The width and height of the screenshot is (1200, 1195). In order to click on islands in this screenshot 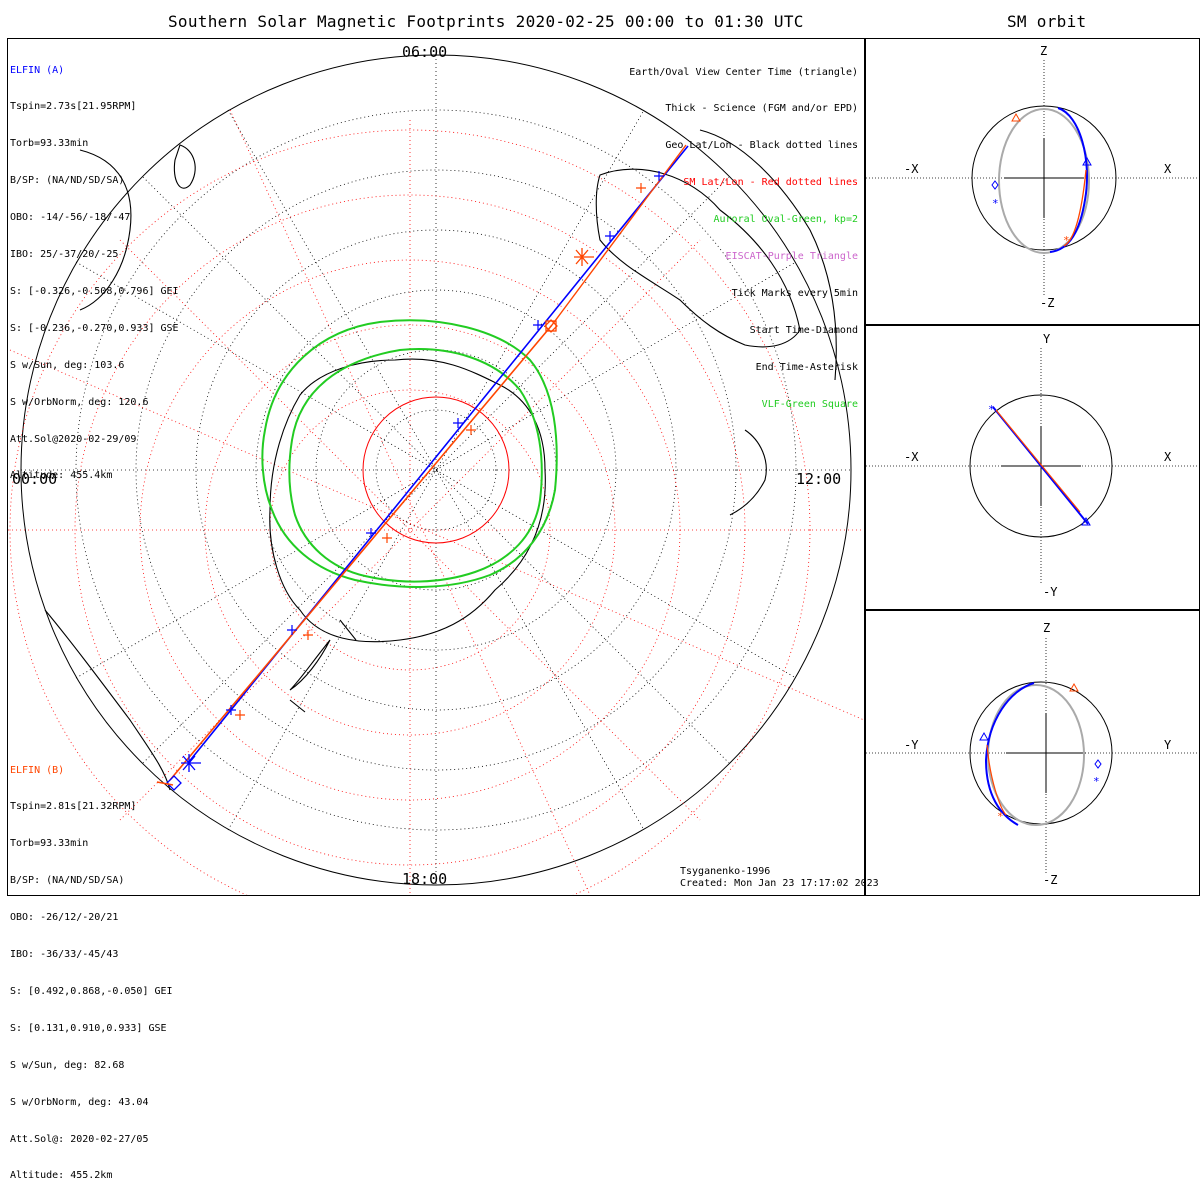, I will do `click(323, 666)`.